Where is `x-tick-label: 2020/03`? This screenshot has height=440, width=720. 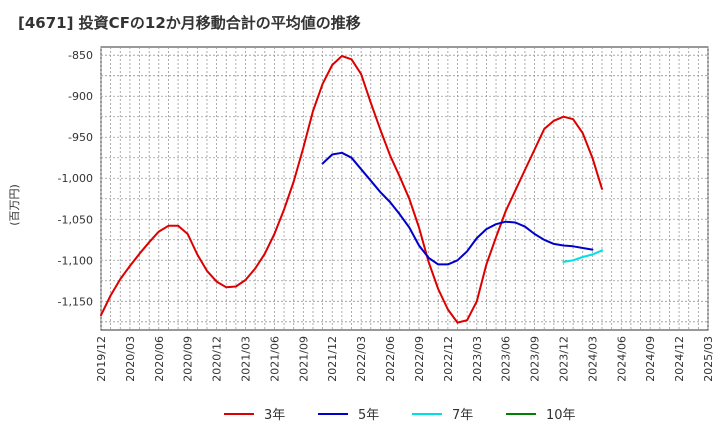 x-tick-label: 2020/03 is located at coordinates (130, 359).